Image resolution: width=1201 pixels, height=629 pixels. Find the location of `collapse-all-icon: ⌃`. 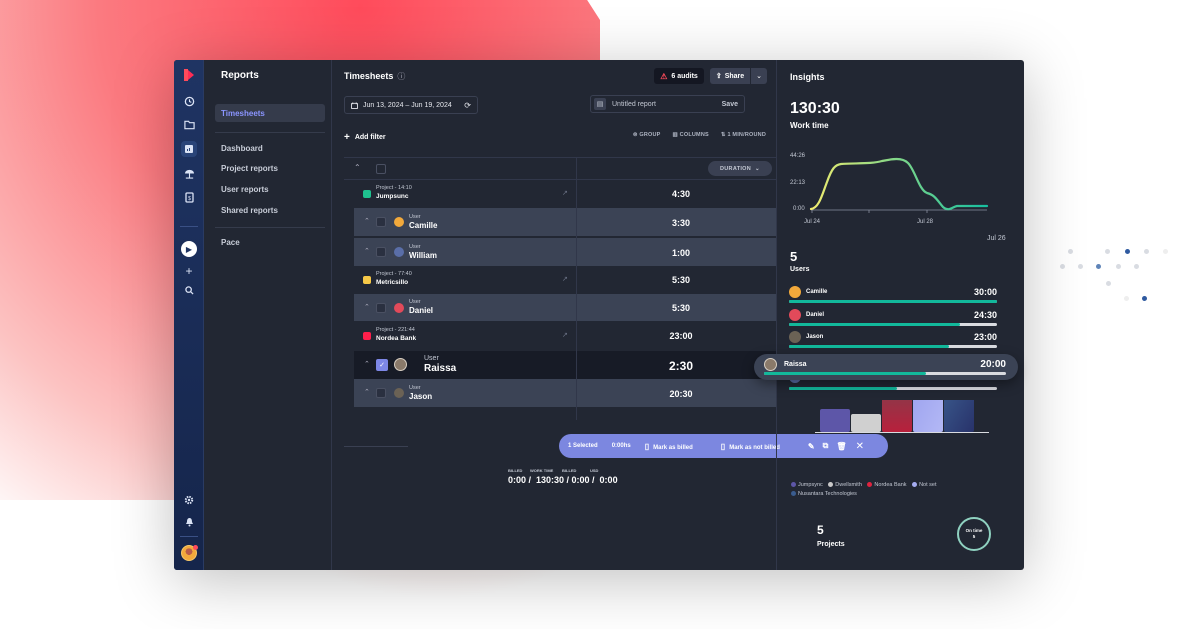

collapse-all-icon: ⌃ is located at coordinates (357, 167).